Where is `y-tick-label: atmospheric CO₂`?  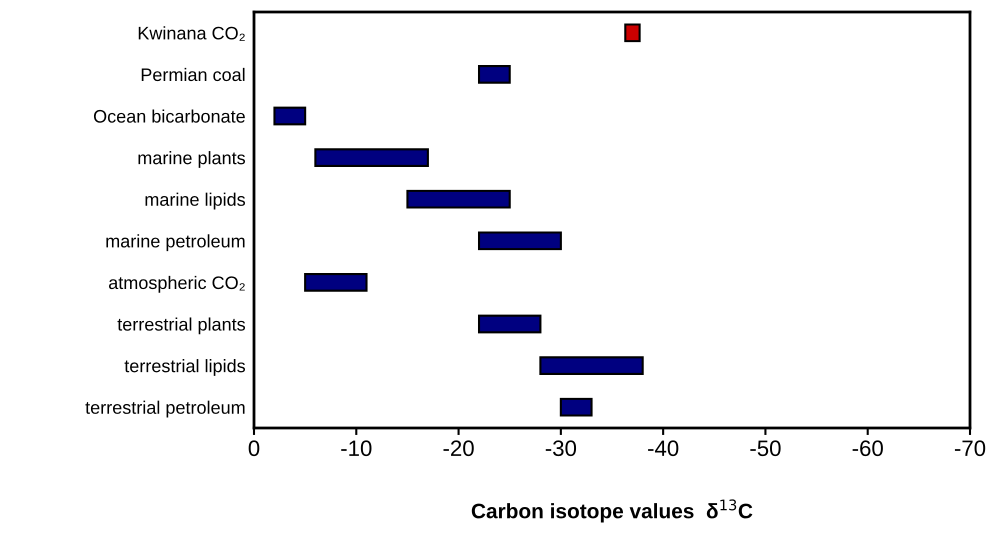
y-tick-label: atmospheric CO₂ is located at coordinates (176, 284).